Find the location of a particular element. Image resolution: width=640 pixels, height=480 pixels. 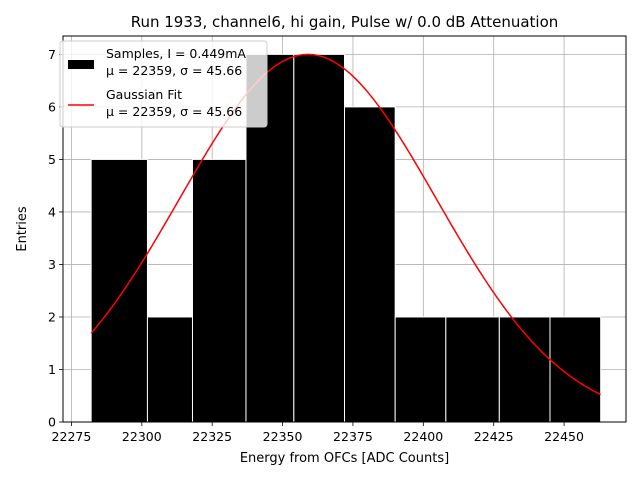

legend-label-fit: Gaussian Fit is located at coordinates (144, 94).